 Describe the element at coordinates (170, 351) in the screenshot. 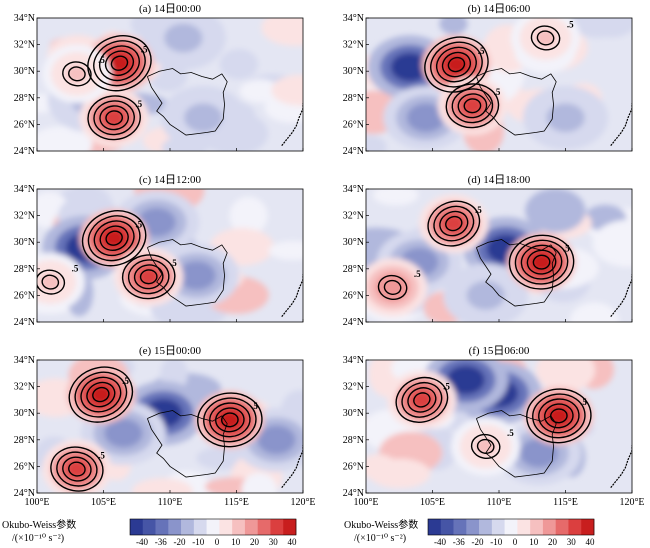

I see `panel-title: (e) 15日00:00` at that location.